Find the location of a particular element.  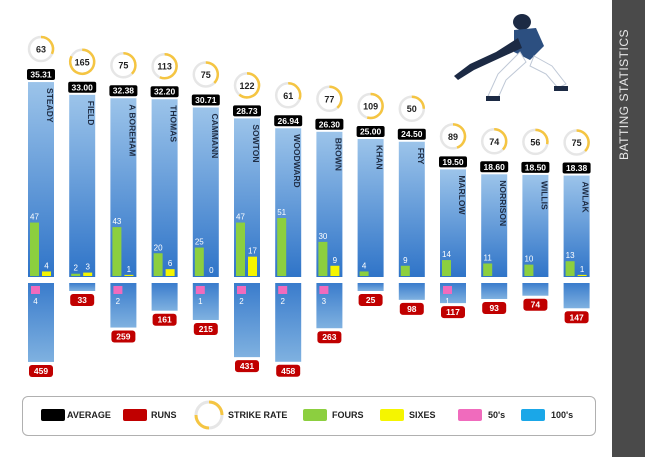

fours-bar-marlow is located at coordinates (446, 268).